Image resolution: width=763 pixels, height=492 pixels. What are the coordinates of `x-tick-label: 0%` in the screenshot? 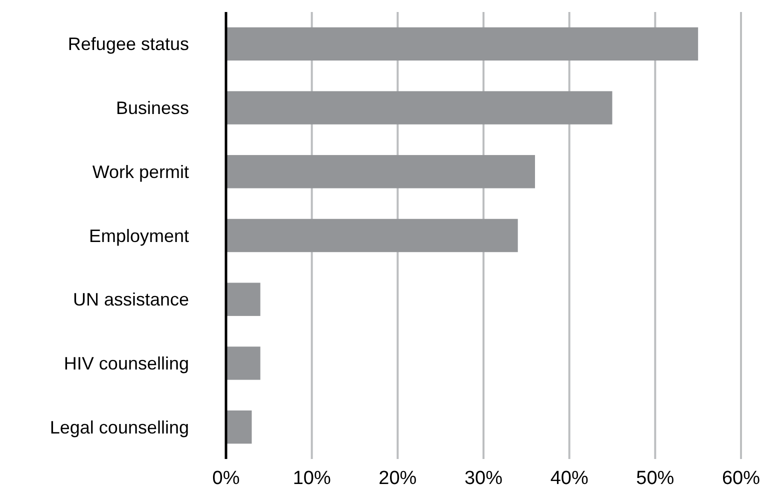 It's located at (226, 478).